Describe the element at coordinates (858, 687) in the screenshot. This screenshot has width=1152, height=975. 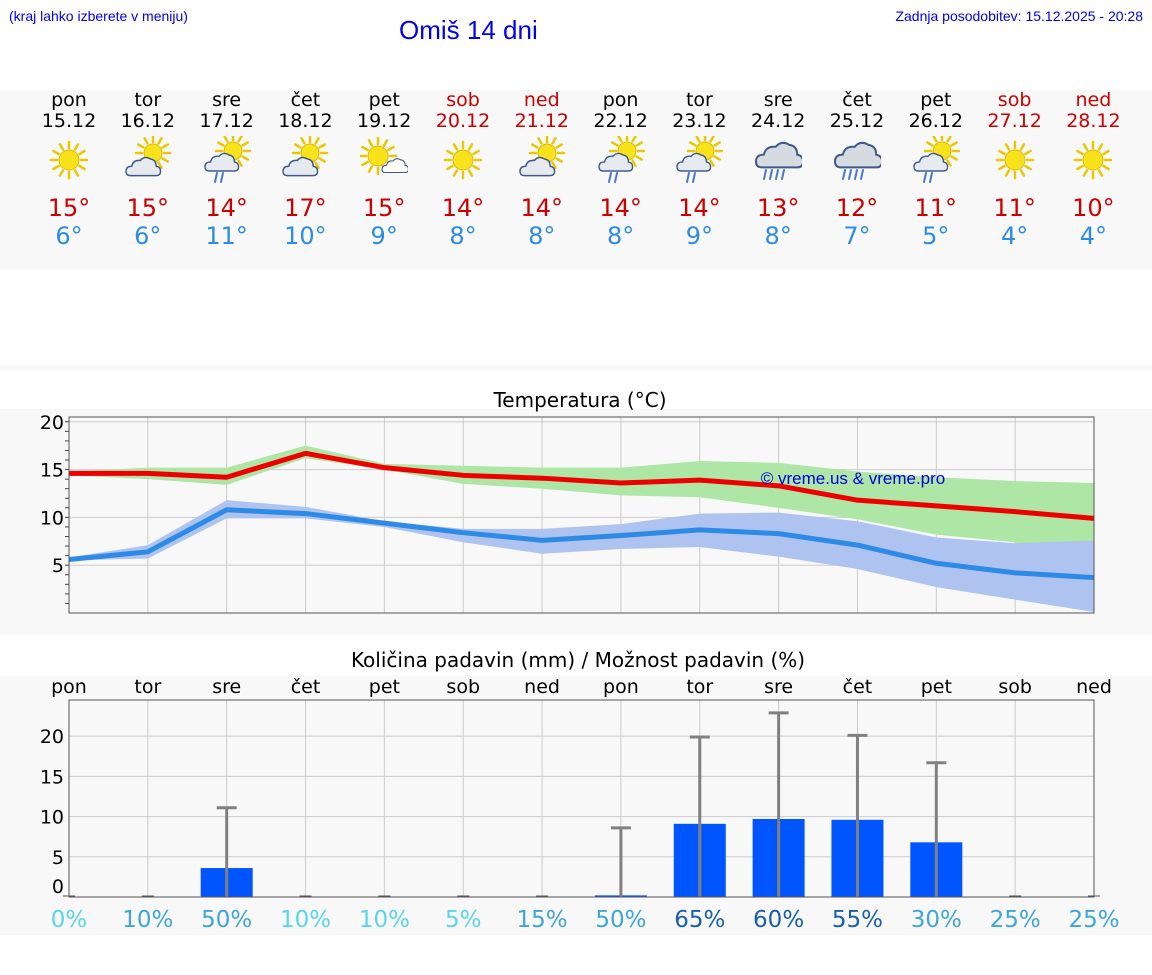
I see `x-category-label: čet` at that location.